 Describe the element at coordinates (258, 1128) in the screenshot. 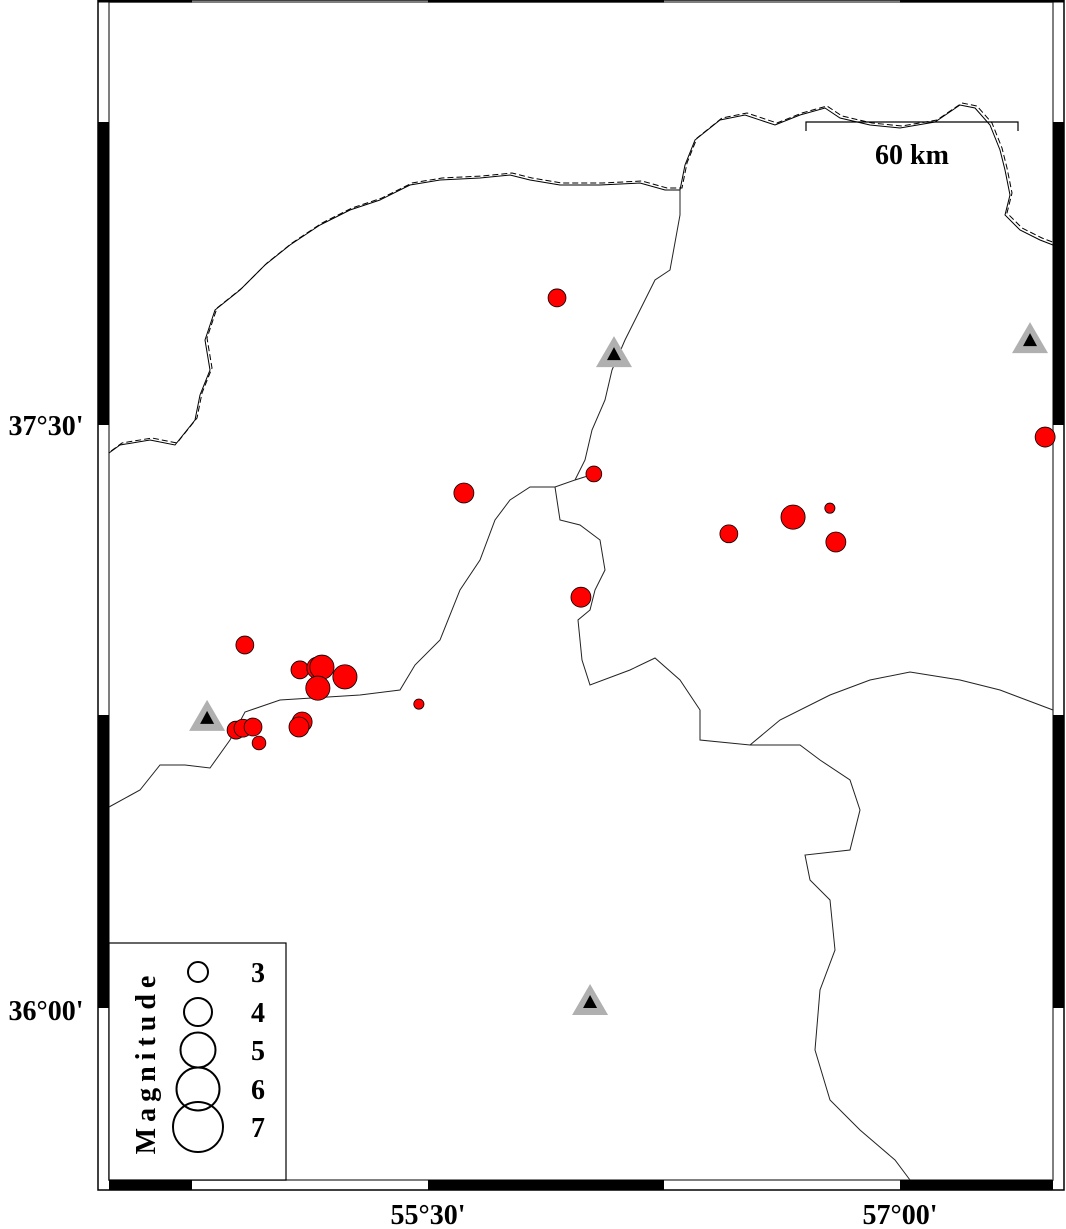

I see `legend-magnitude-label: 7` at that location.